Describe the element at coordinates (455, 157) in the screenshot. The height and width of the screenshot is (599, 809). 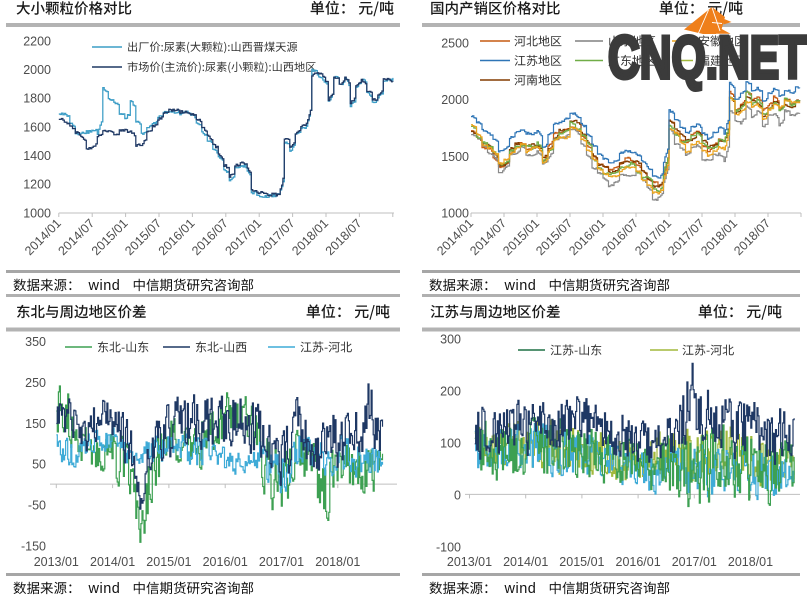
I see `svg-text: 1500` at that location.